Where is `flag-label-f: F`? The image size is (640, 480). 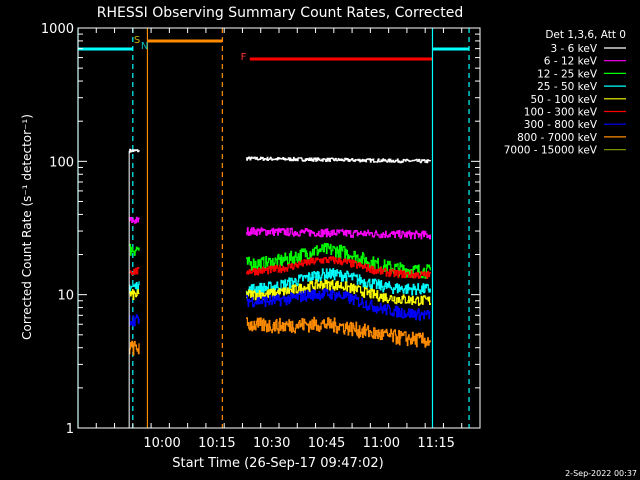 flag-label-f: F is located at coordinates (244, 57).